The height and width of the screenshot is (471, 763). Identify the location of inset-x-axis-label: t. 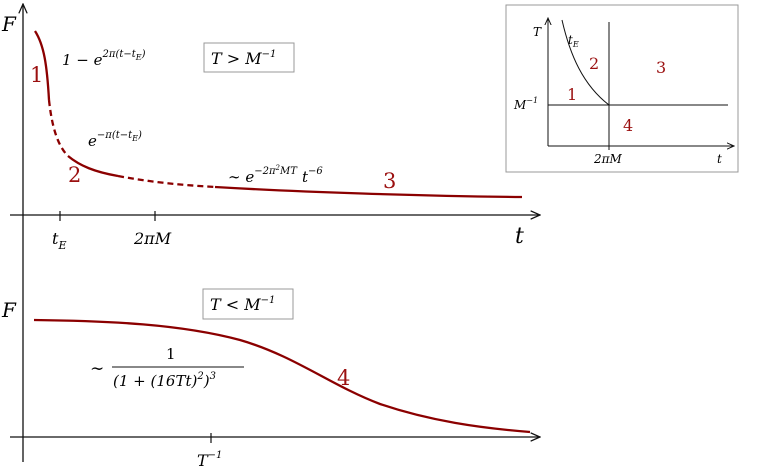
(719, 159).